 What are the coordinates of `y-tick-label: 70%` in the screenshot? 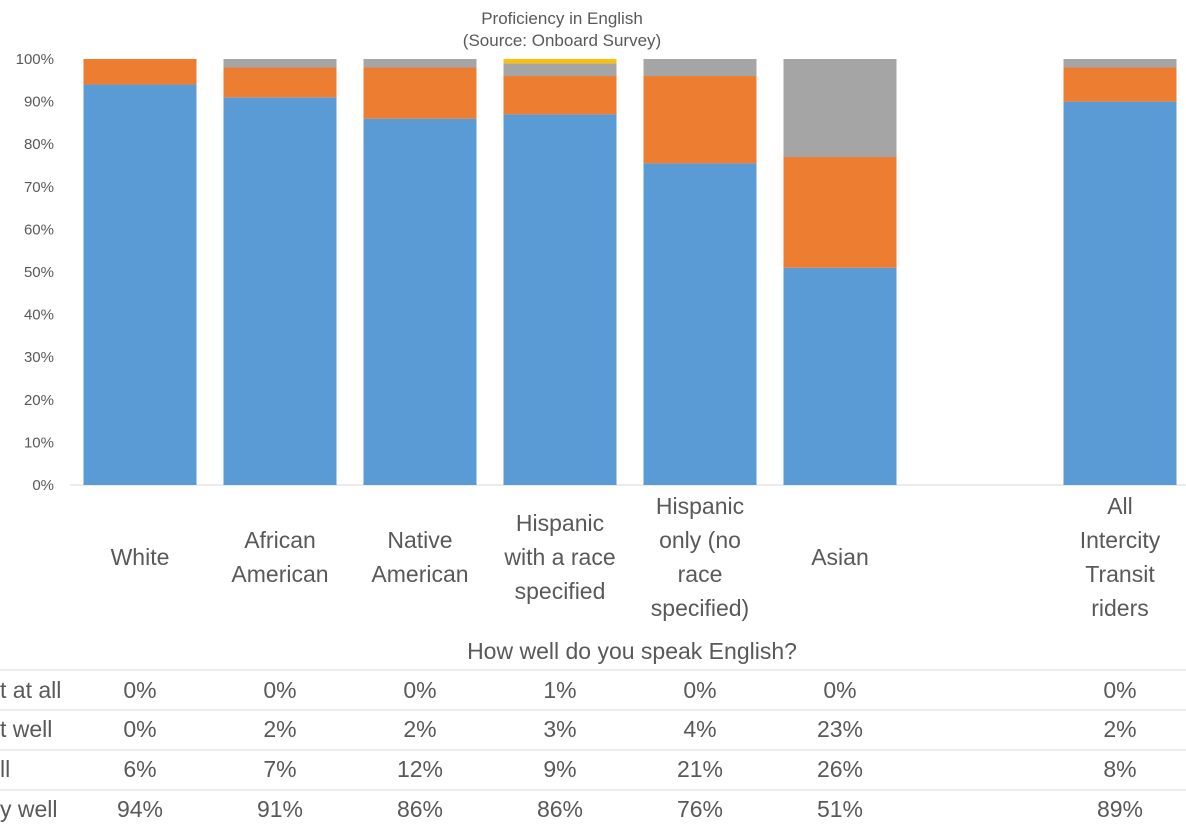 It's located at (39, 187).